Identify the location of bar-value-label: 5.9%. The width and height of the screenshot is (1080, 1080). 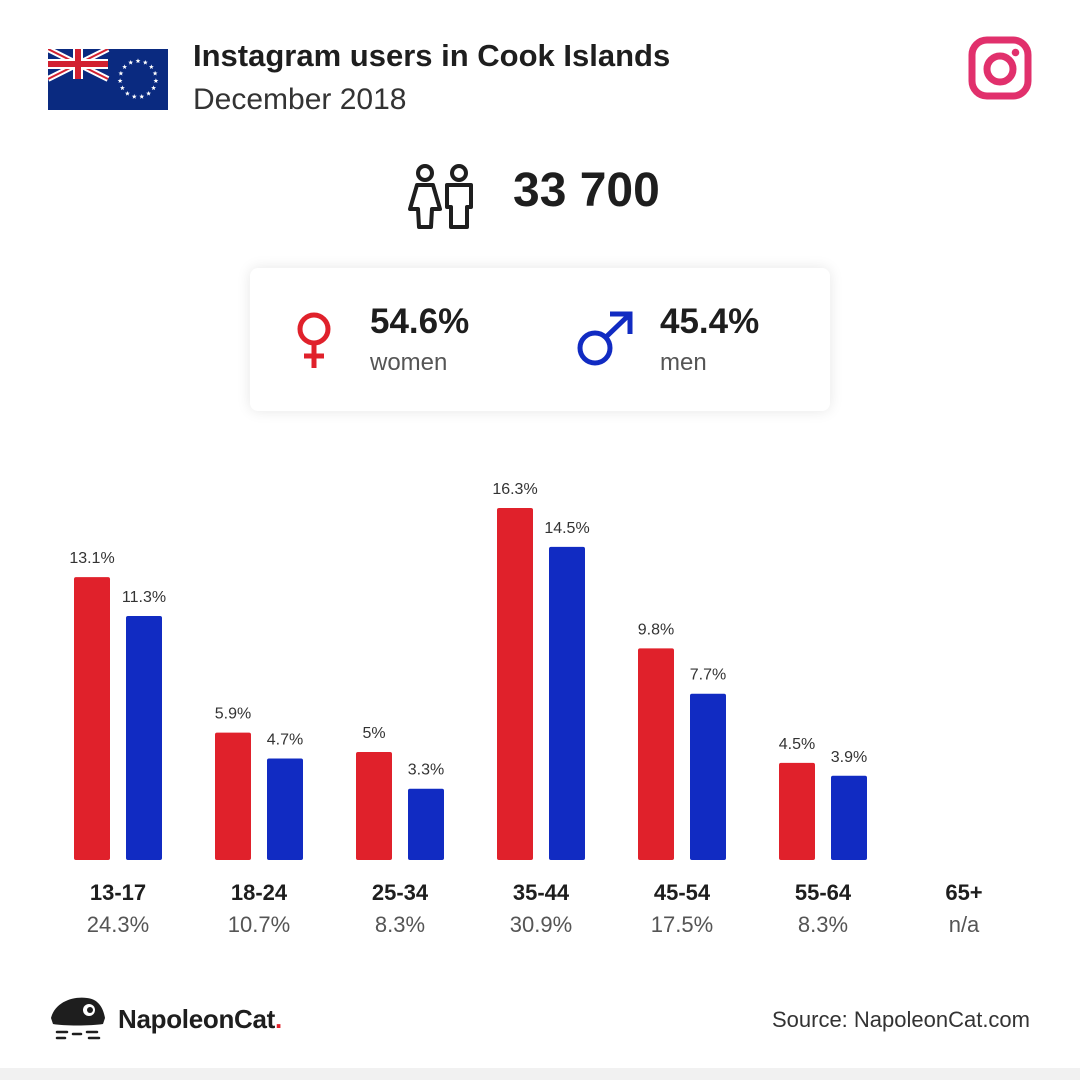
(233, 714).